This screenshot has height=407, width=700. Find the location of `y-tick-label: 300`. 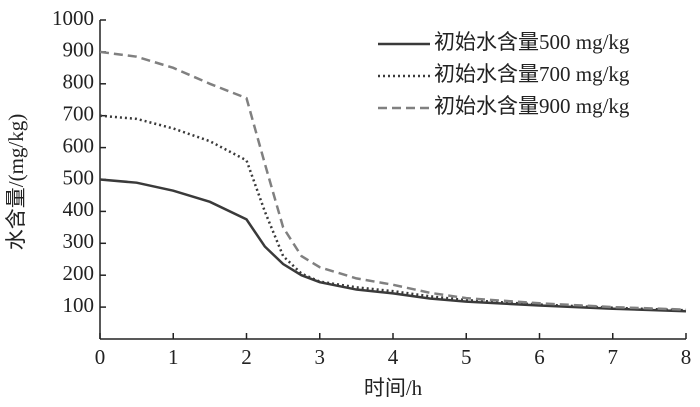

y-tick-label: 300 is located at coordinates (79, 241).